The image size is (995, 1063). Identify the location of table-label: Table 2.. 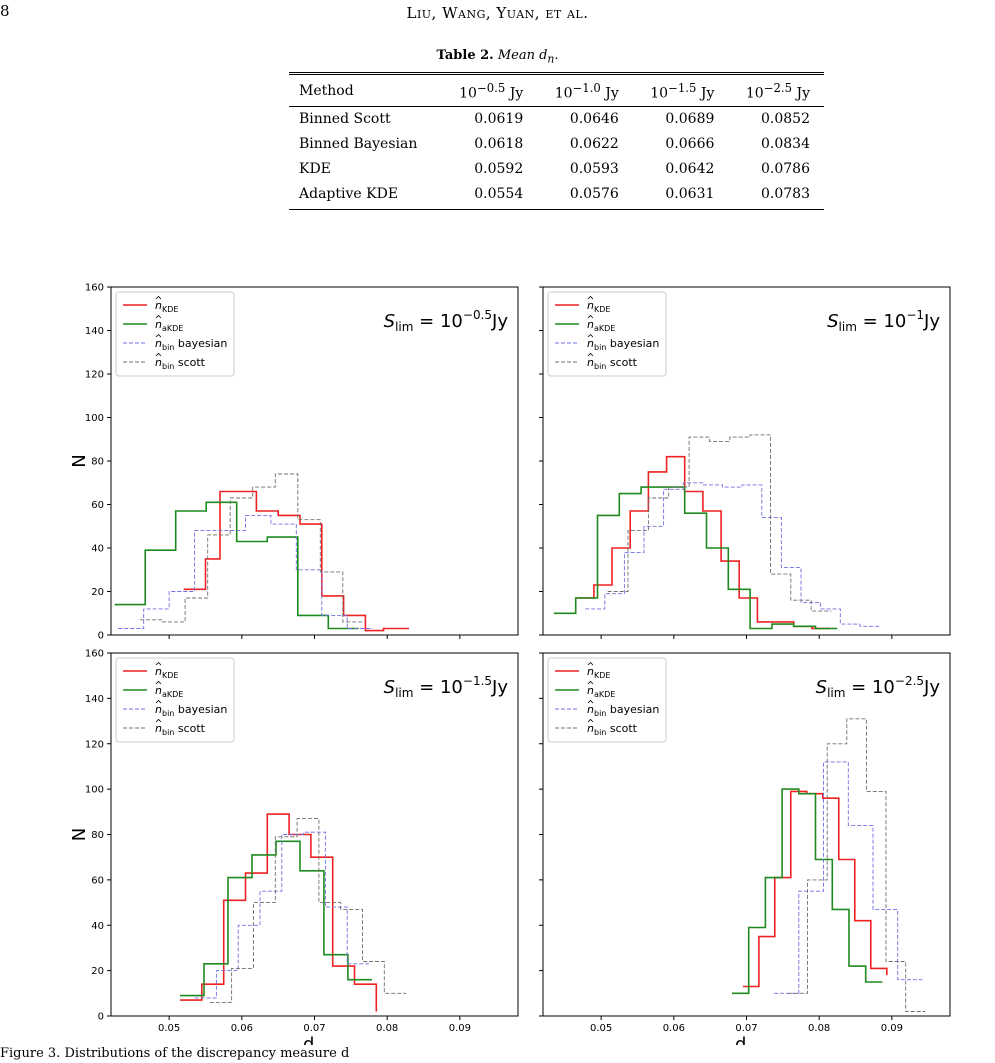
(465, 55).